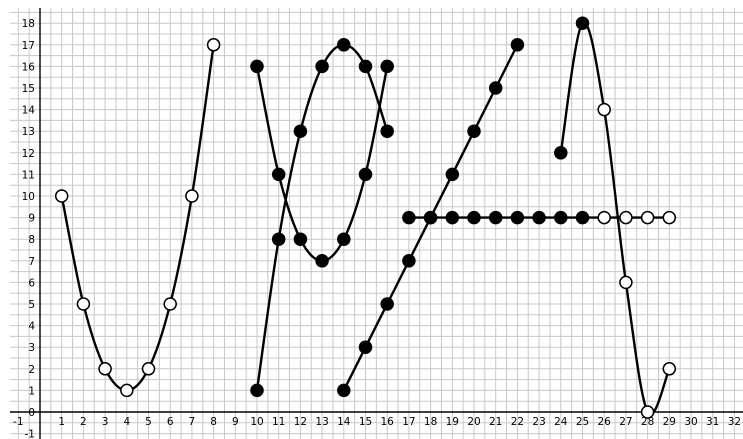  I want to click on x-tick-label: 25, so click(582, 422).